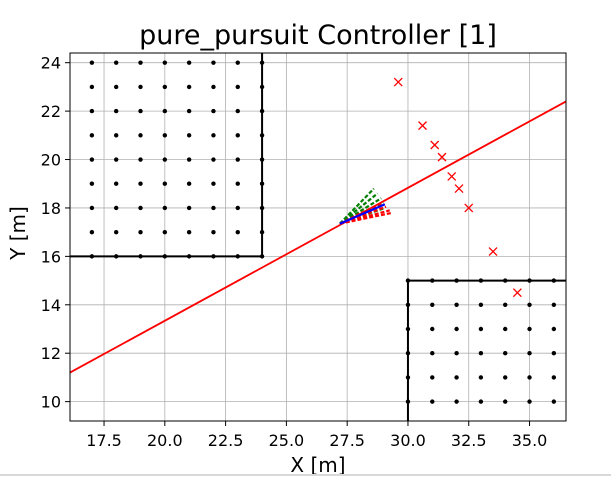 Image resolution: width=611 pixels, height=477 pixels. I want to click on x-tick-label: 22.5, so click(226, 440).